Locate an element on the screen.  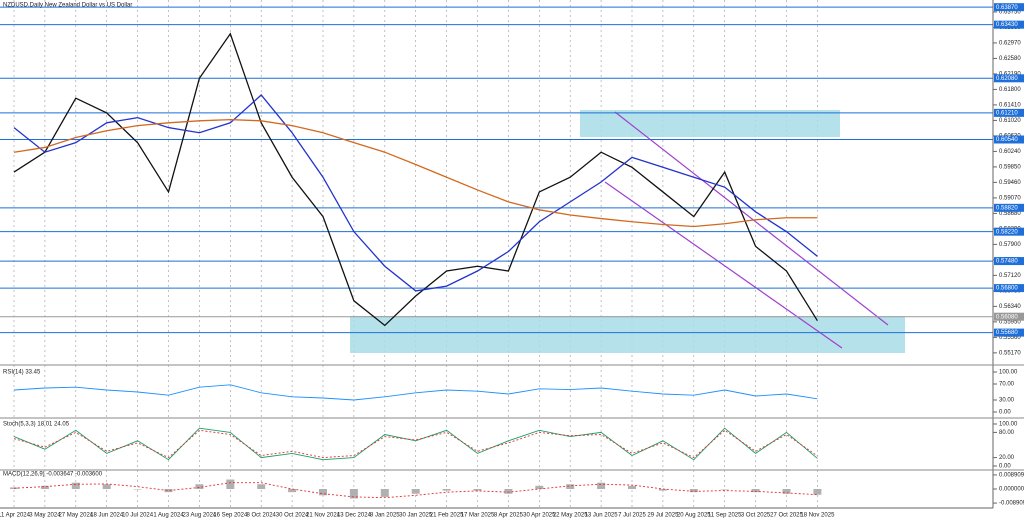
level-label: 0.63430 is located at coordinates (1007, 25).